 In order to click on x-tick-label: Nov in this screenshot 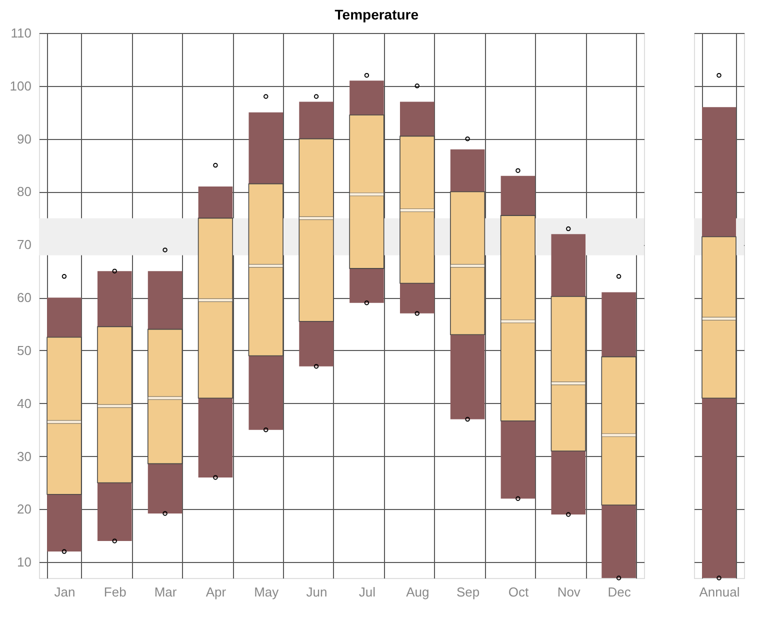, I will do `click(569, 592)`.